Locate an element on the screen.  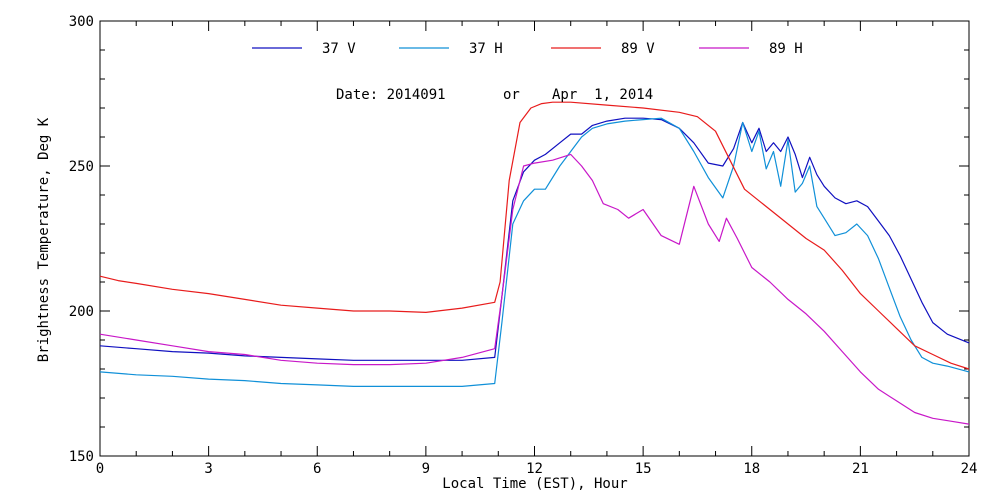
x-tick-label: 15 is located at coordinates (643, 469).